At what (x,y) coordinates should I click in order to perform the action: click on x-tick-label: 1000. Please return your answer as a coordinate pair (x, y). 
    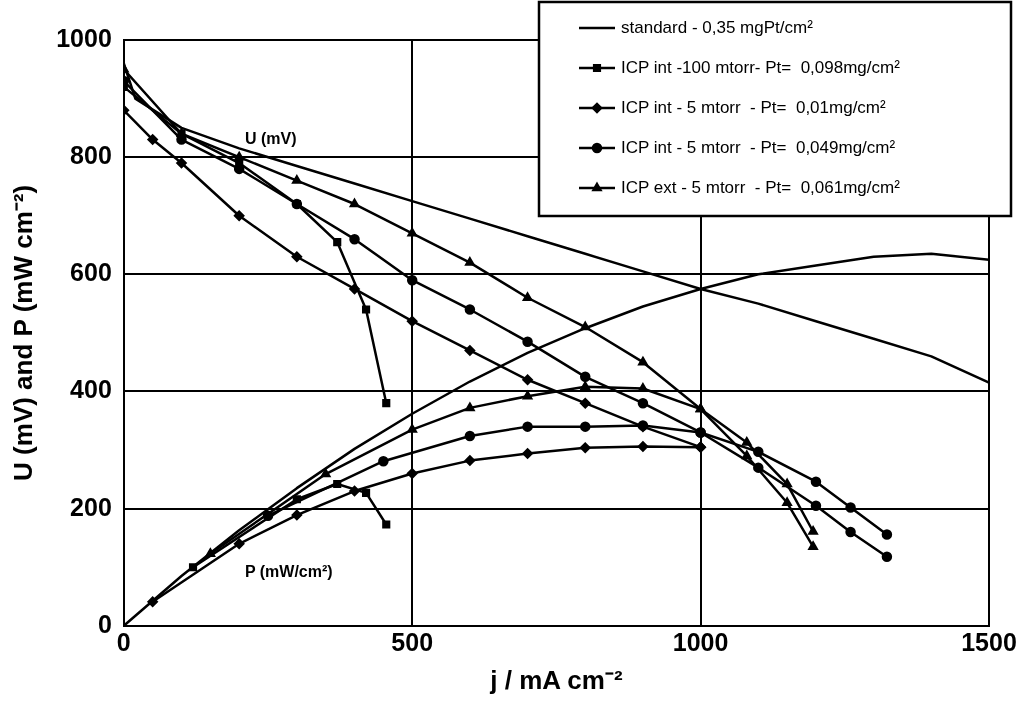
    Looking at the image, I should click on (700, 641).